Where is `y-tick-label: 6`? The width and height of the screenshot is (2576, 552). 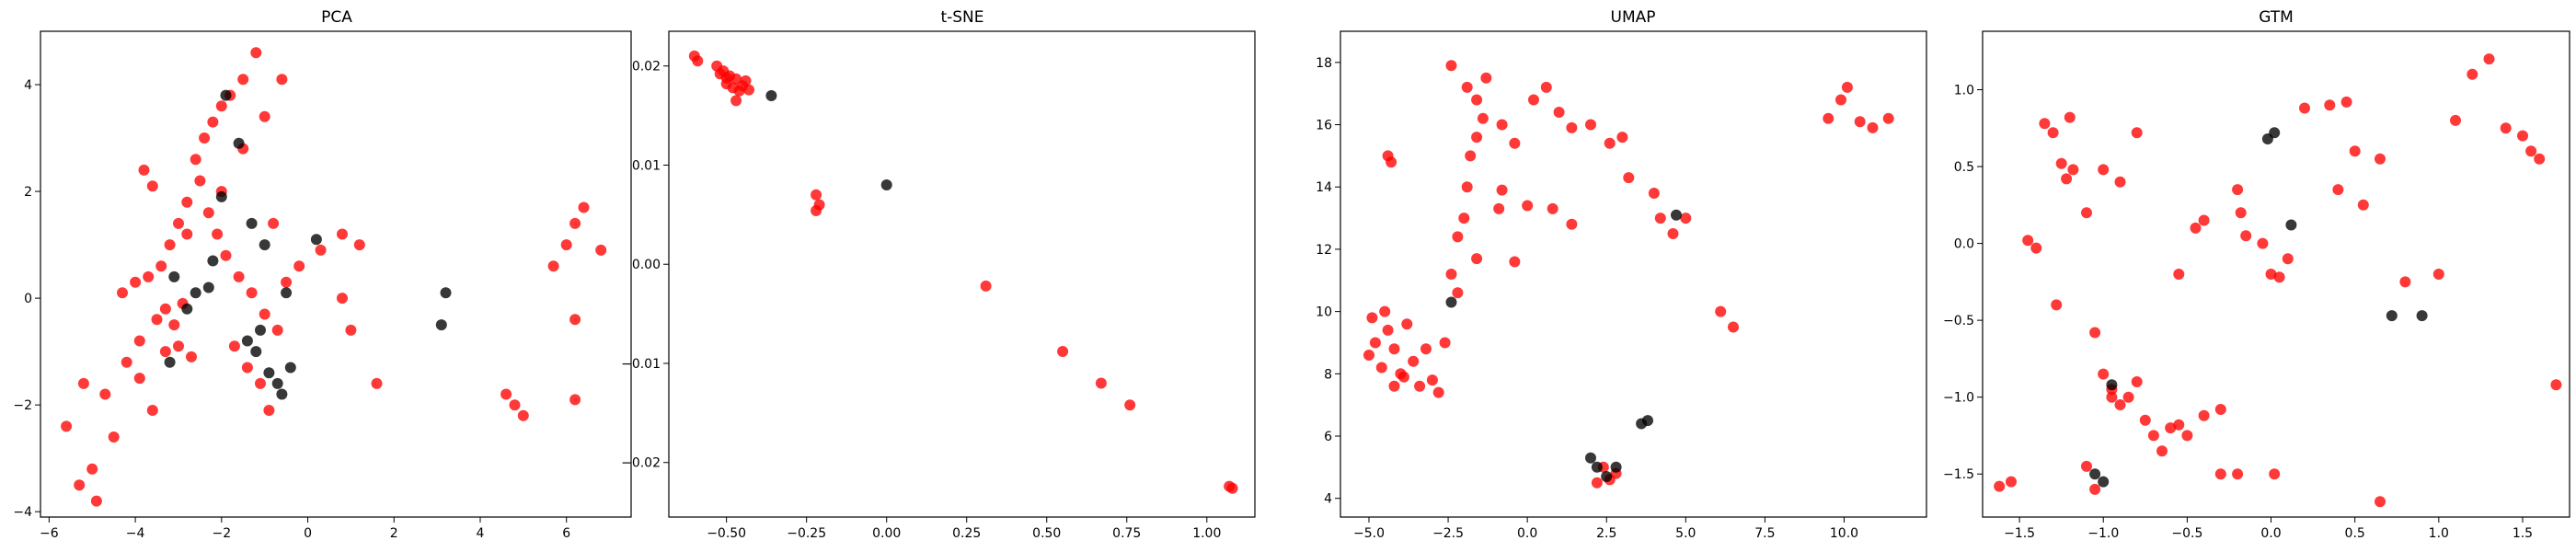
y-tick-label: 6 is located at coordinates (1328, 437).